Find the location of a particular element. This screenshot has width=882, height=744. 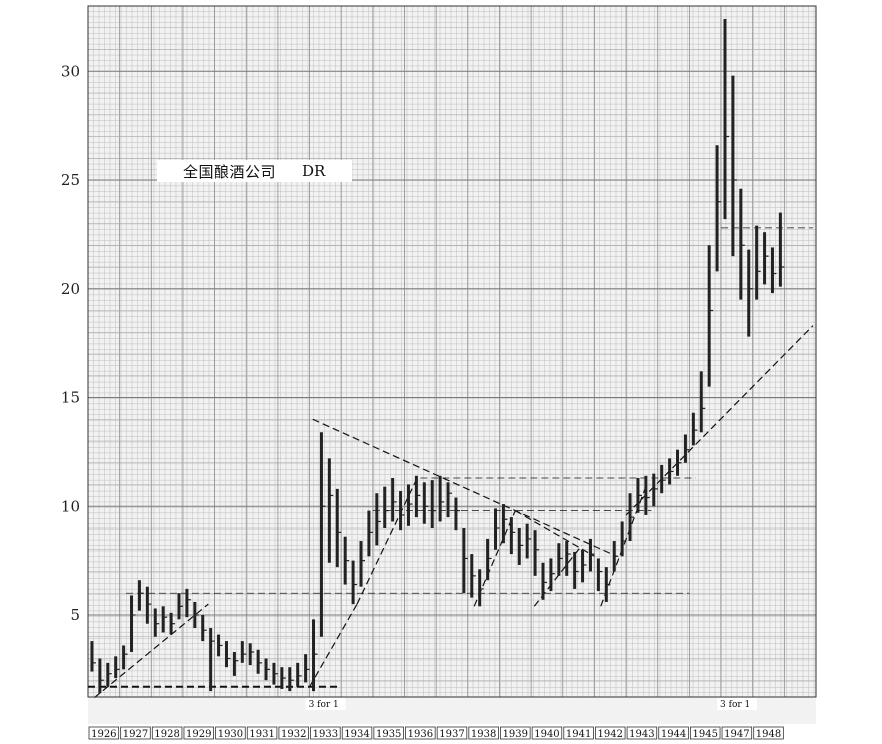

x-tick-label: 1933 is located at coordinates (325, 734).